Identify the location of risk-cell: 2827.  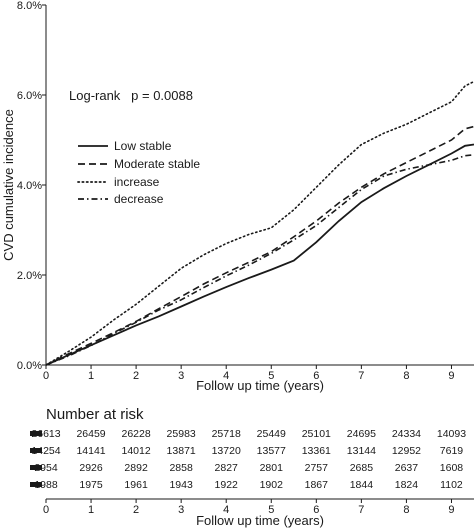
(227, 468).